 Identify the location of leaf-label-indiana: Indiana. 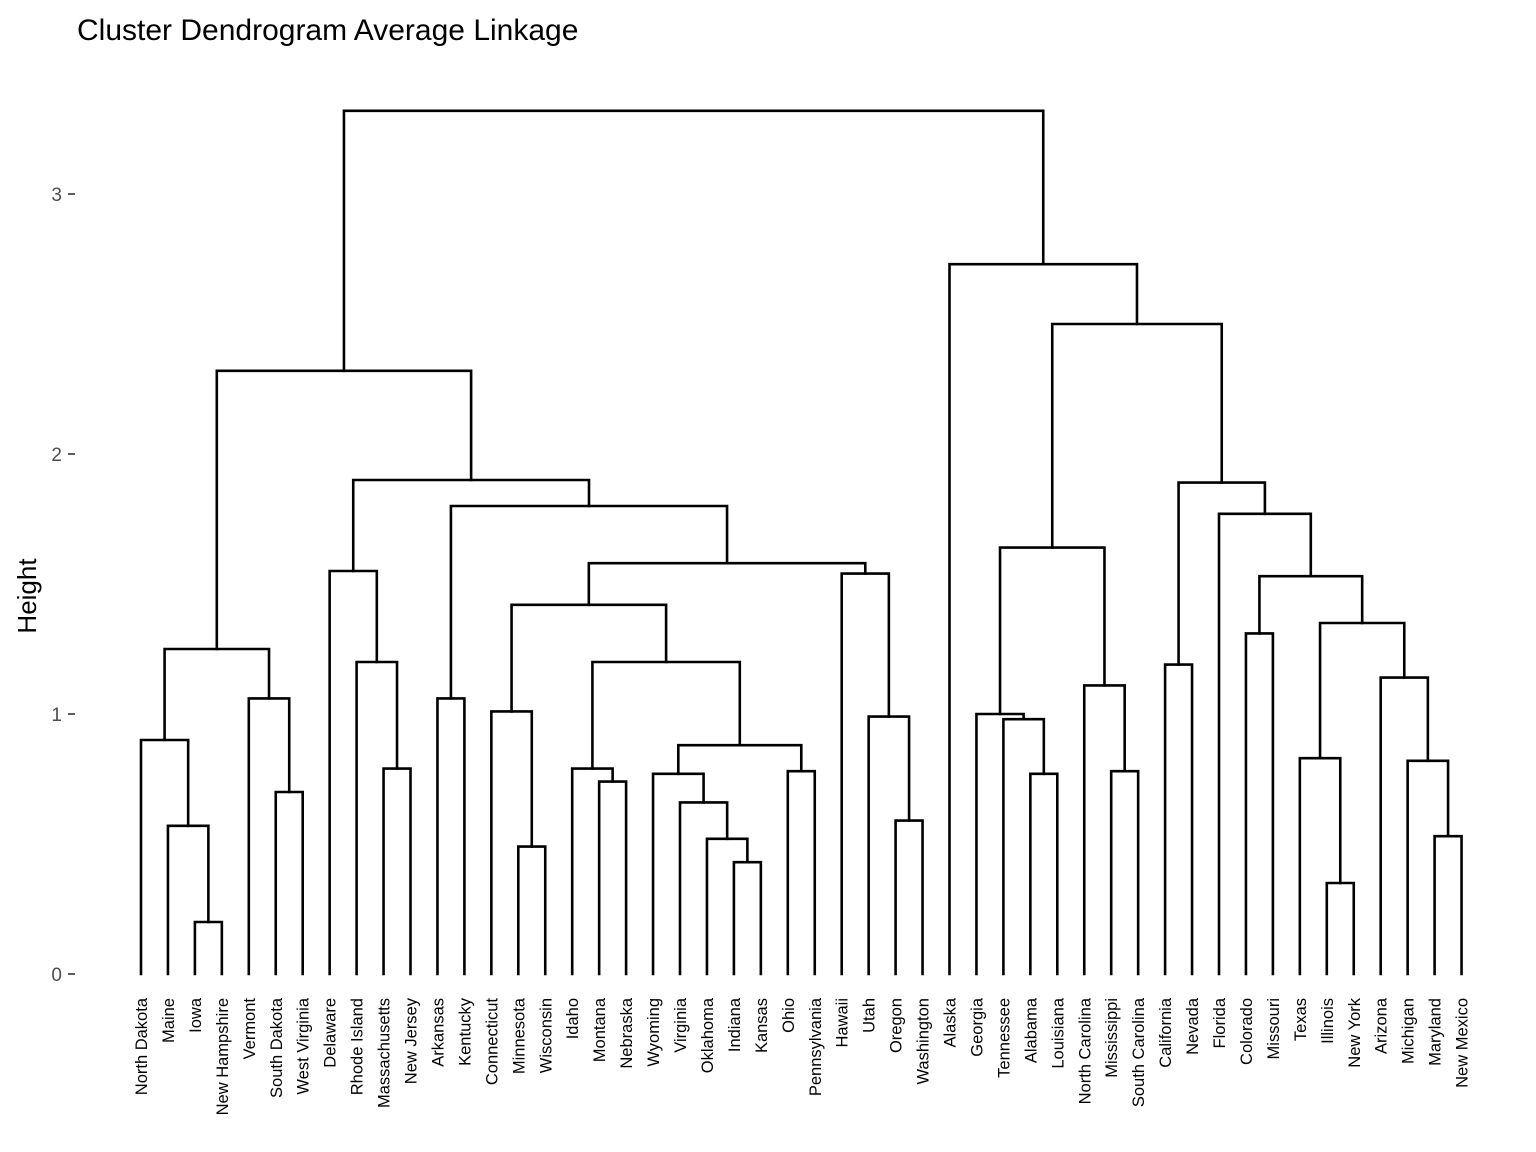
(735, 1024).